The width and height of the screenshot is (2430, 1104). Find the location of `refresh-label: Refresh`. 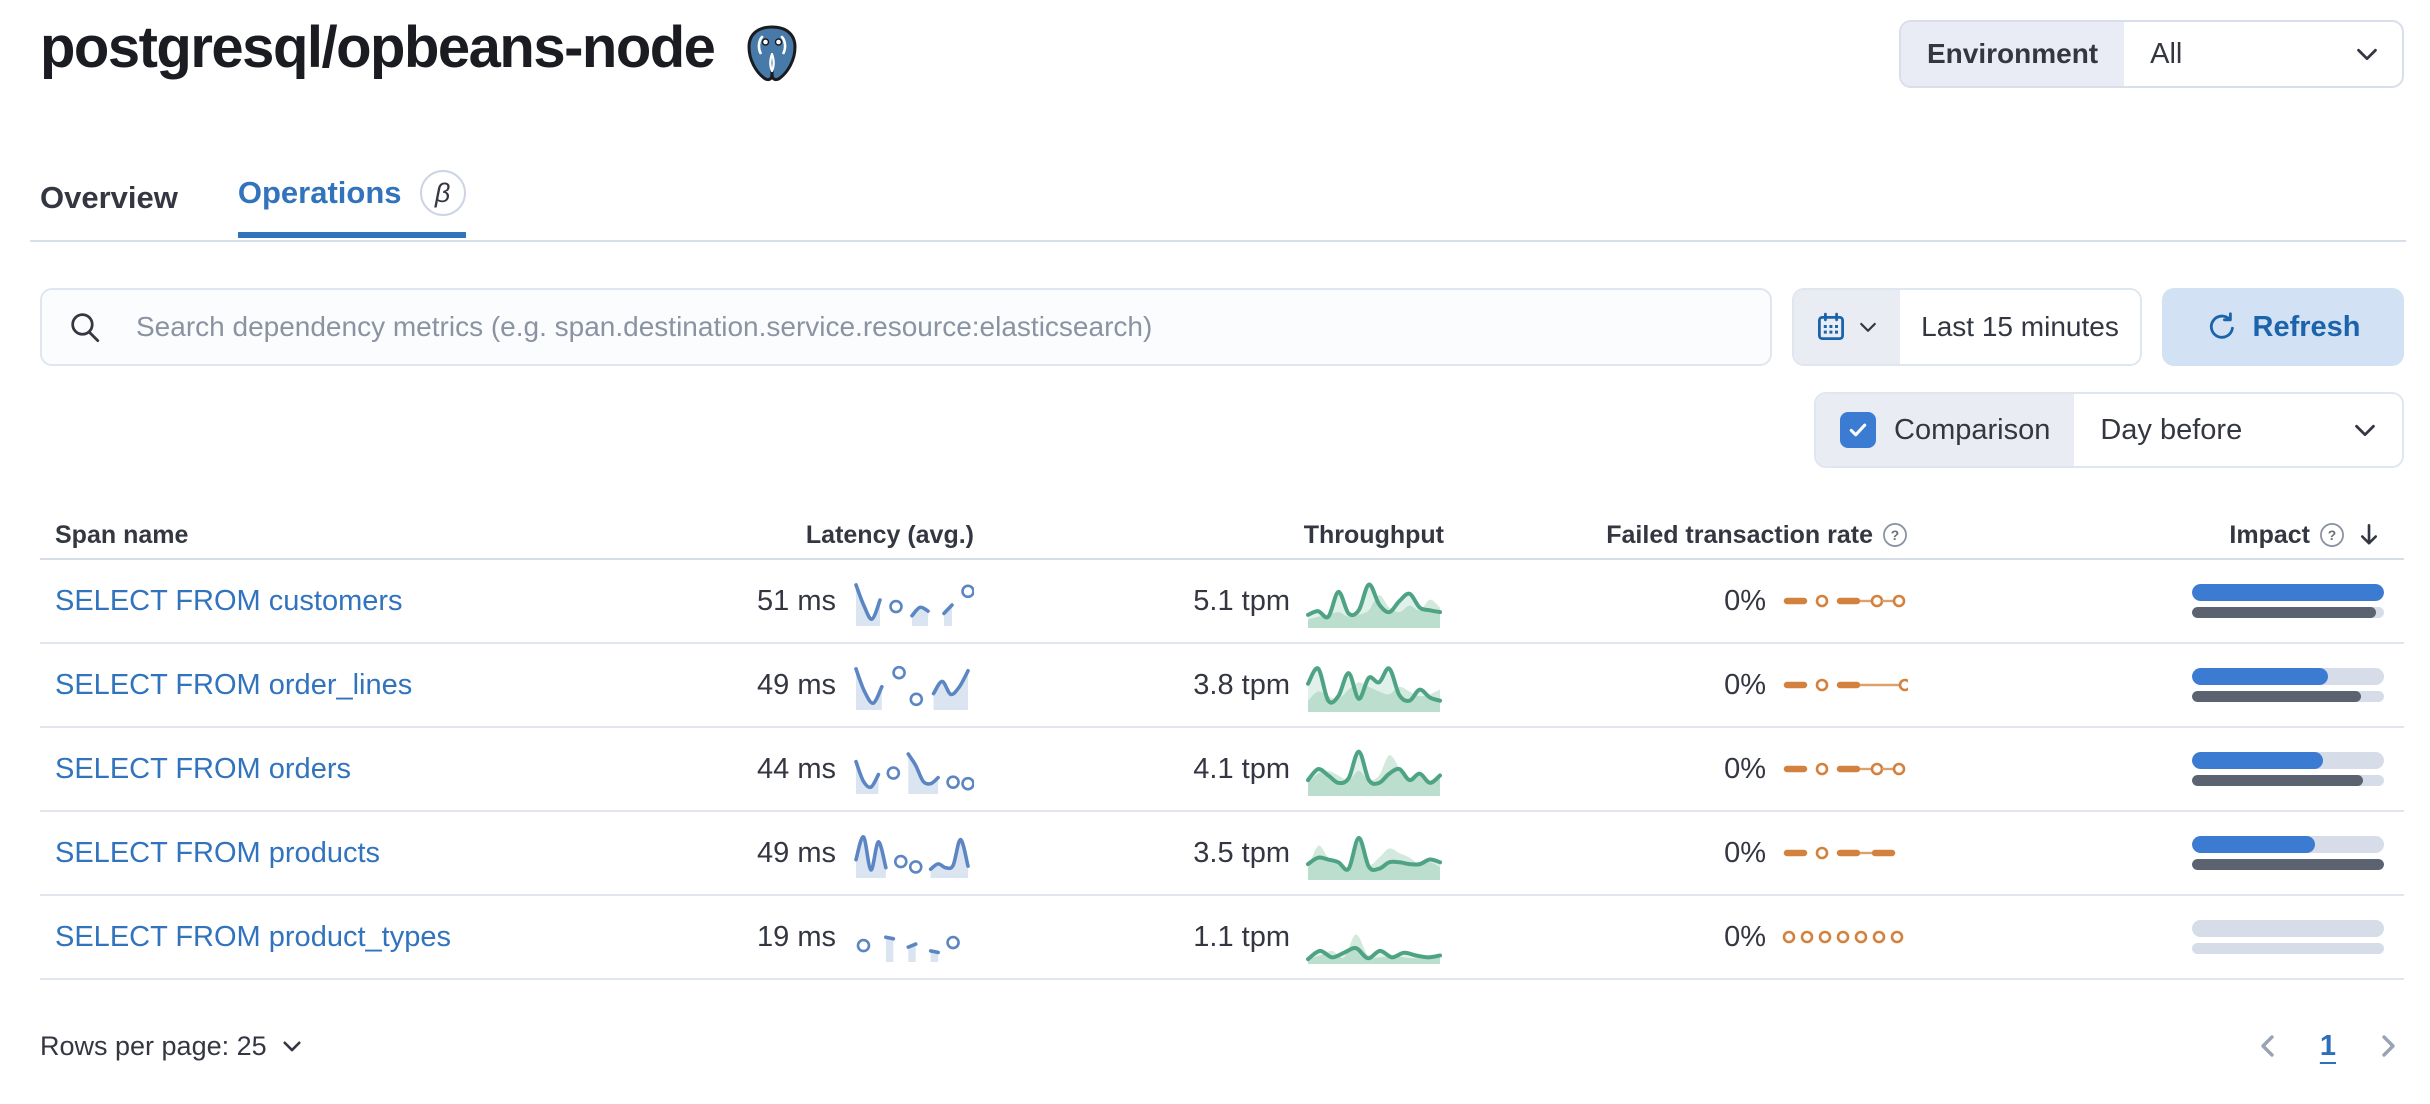

refresh-label: Refresh is located at coordinates (2306, 326).